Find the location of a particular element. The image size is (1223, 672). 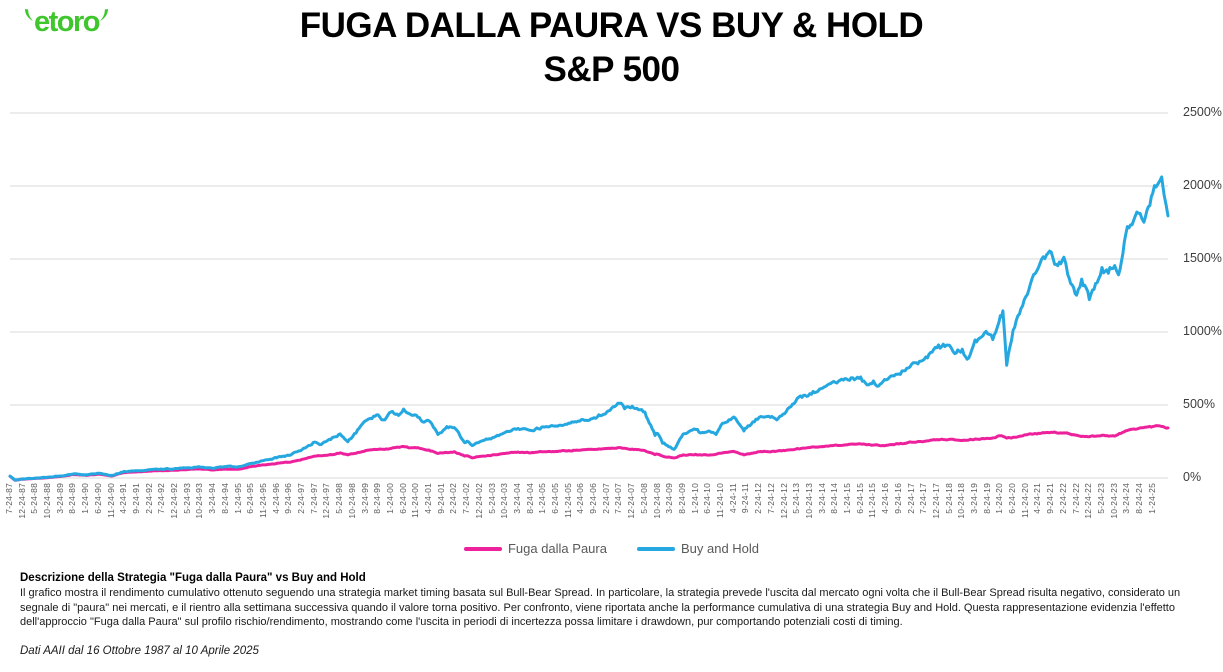

x-tick-label: 4-24-96 is located at coordinates (275, 498).